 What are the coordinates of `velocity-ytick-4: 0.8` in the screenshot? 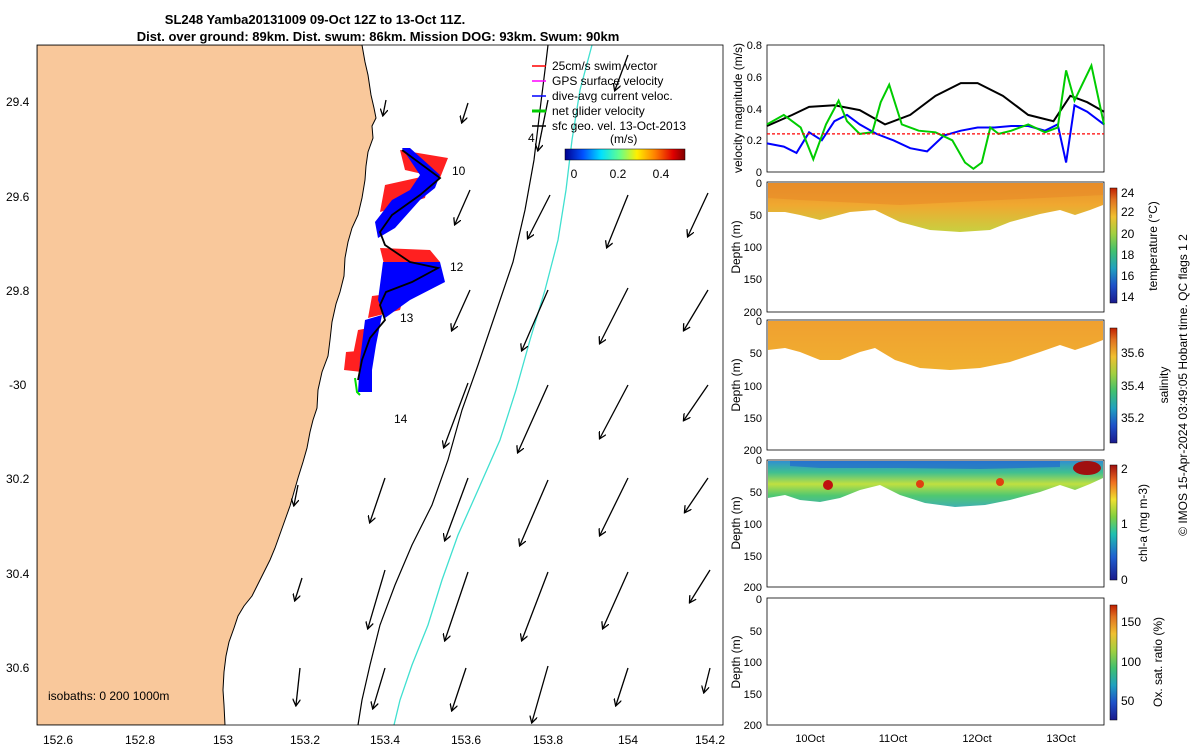 It's located at (754, 46).